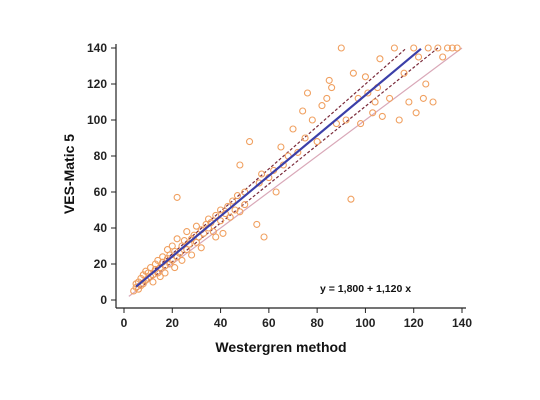  What do you see at coordinates (97, 48) in the screenshot?
I see `y-tick-label: 140` at bounding box center [97, 48].